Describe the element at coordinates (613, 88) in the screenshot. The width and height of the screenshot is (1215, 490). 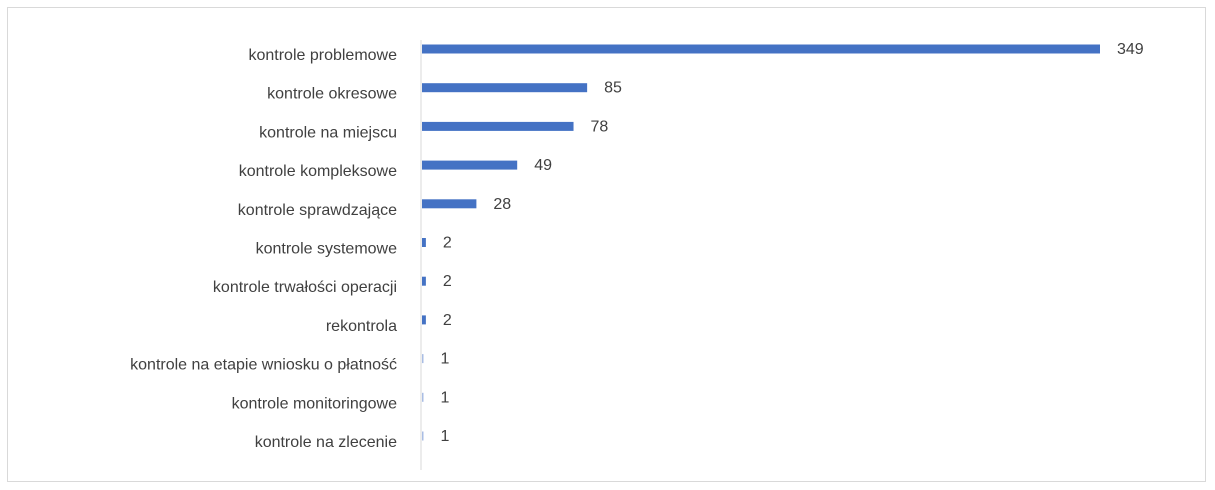
I see `data-label: 85` at that location.